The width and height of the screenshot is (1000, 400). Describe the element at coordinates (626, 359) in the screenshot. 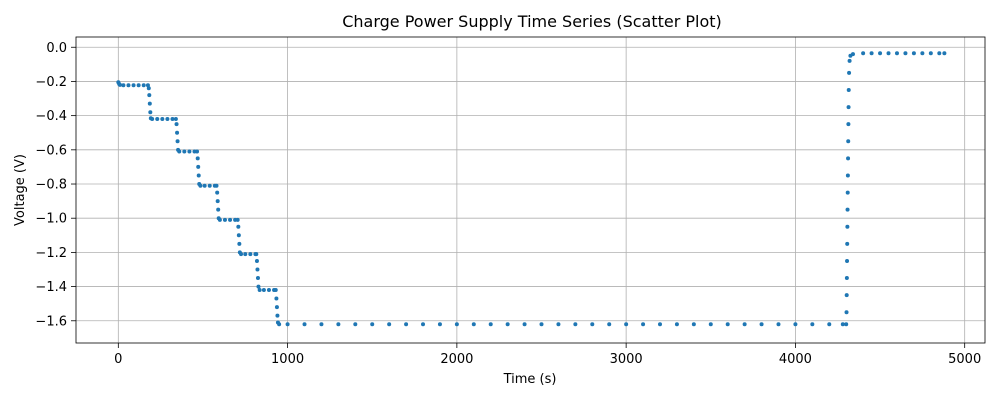

I see `x-tick-label: 3000` at that location.